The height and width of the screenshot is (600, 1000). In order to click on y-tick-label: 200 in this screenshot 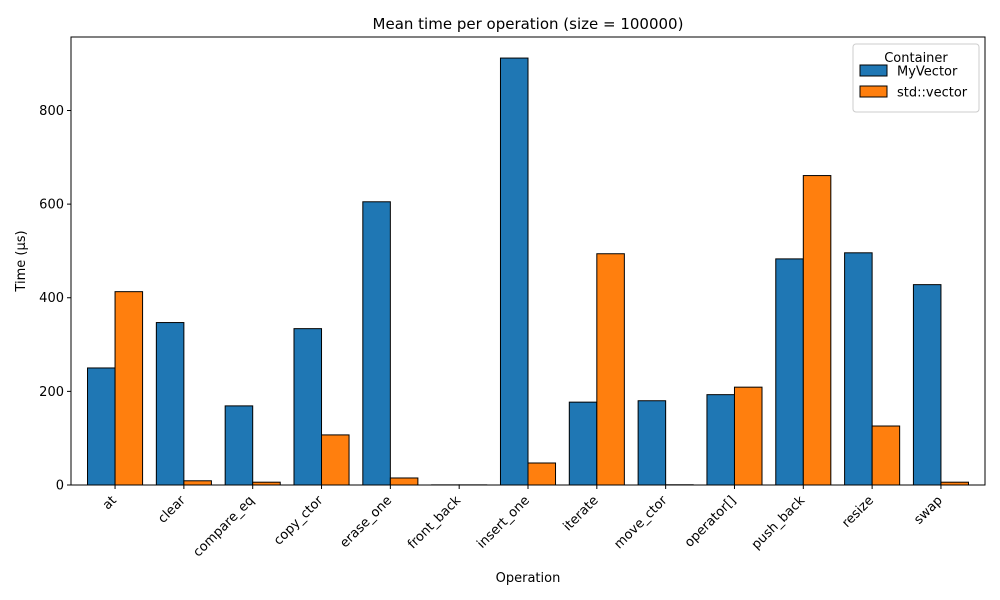, I will do `click(51, 392)`.